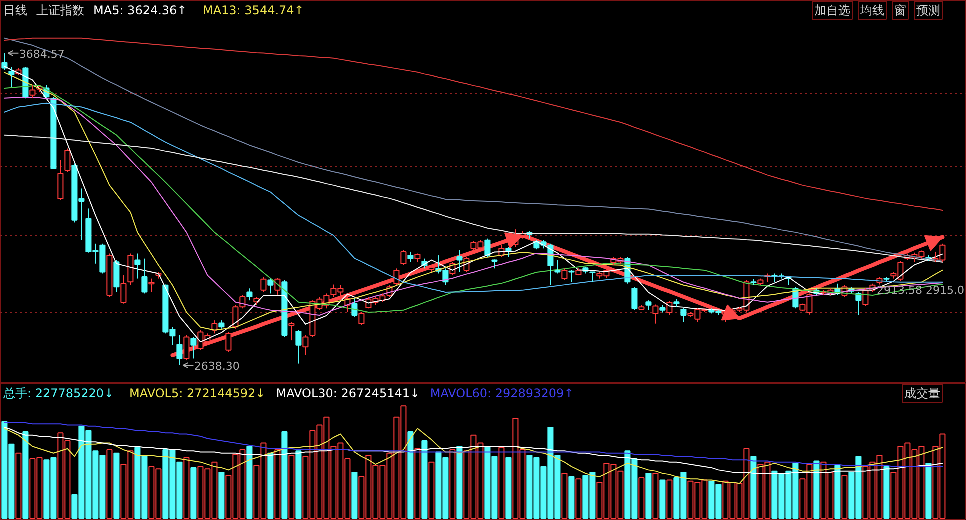 The height and width of the screenshot is (520, 966). I want to click on series-label: 总手: 227785220↓, so click(58, 393).